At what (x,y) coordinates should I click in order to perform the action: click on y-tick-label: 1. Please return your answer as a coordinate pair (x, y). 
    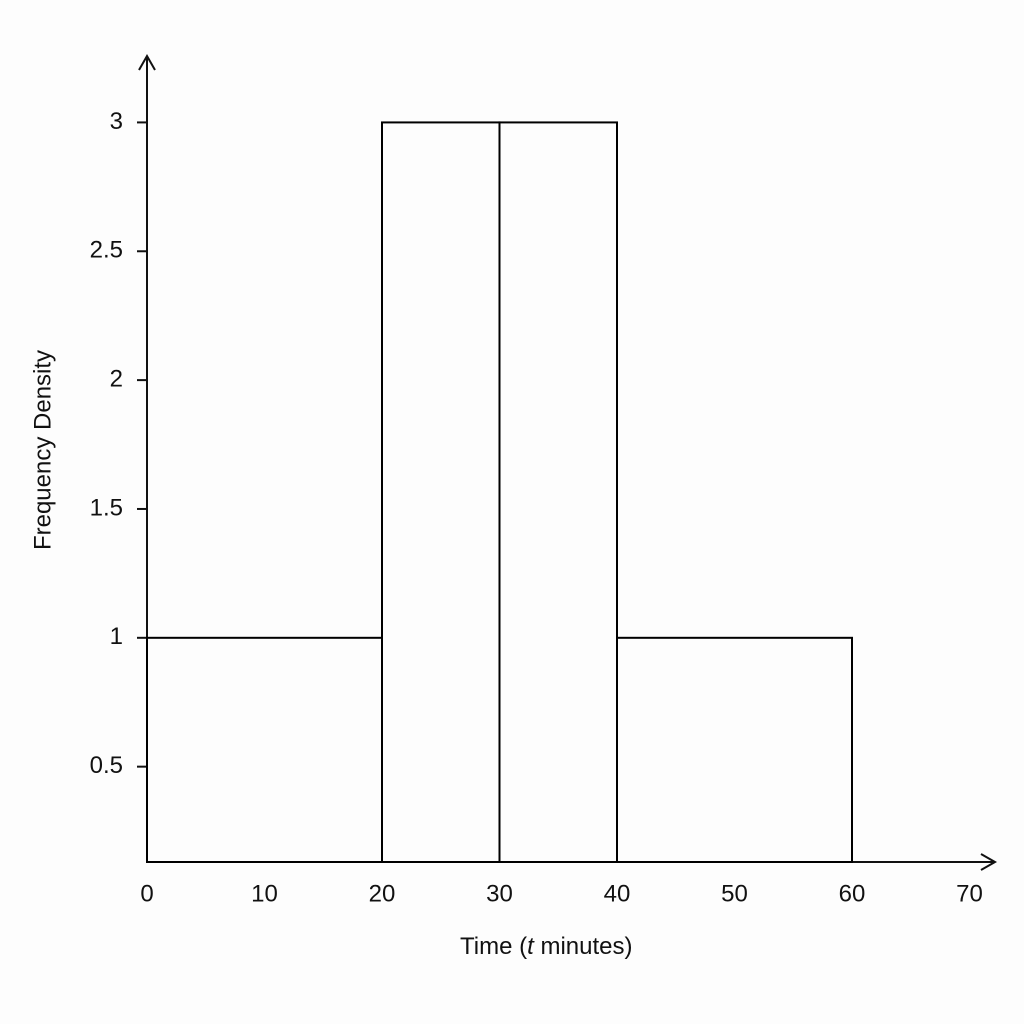
    Looking at the image, I should click on (116, 636).